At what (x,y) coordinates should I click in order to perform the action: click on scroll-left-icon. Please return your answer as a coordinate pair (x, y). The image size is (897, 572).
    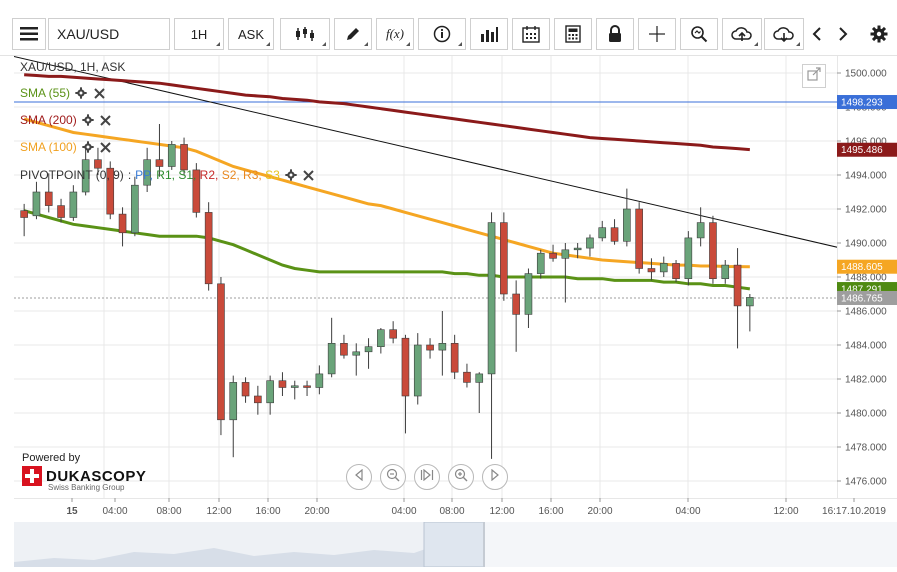
    Looking at the image, I should click on (359, 477).